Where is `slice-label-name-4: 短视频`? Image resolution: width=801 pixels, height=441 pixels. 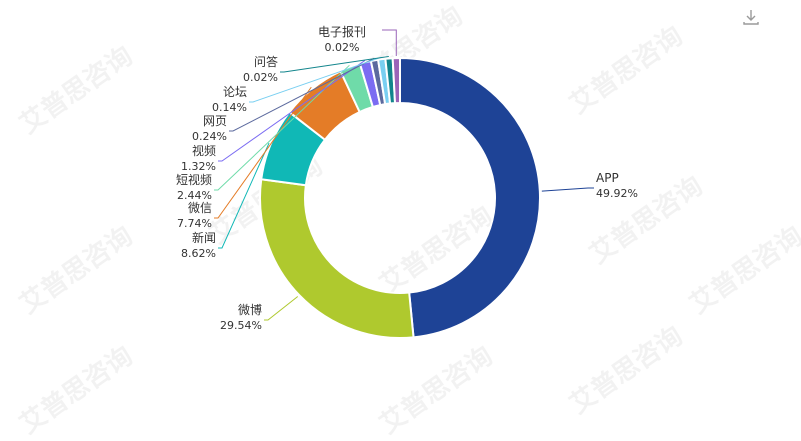
slice-label-name-4: 短视频 is located at coordinates (194, 179).